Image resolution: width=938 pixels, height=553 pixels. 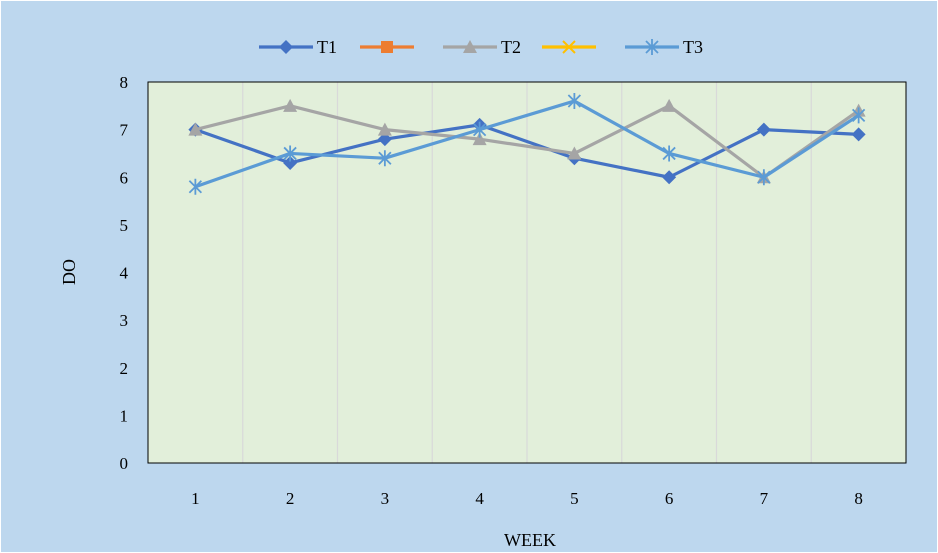 I want to click on x-tick-label: 2, so click(x=290, y=498).